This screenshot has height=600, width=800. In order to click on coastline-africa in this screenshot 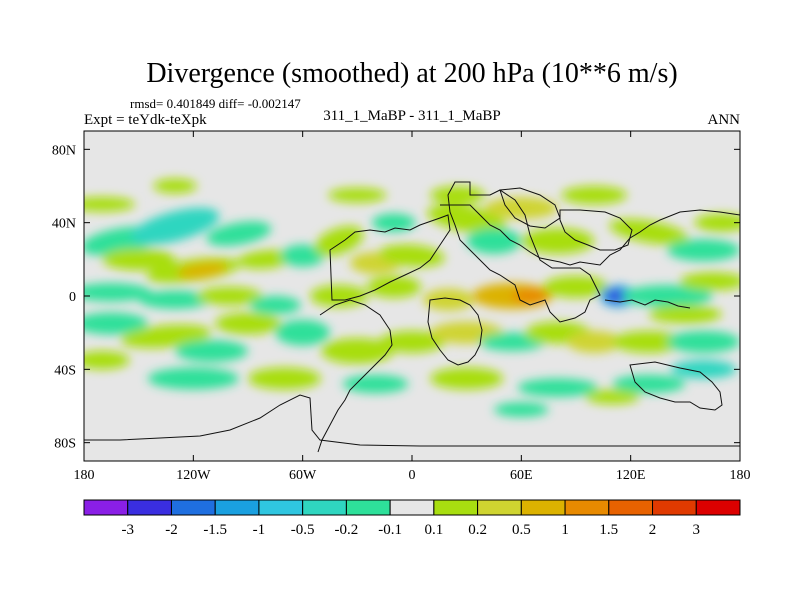, I will do `click(455, 331)`.